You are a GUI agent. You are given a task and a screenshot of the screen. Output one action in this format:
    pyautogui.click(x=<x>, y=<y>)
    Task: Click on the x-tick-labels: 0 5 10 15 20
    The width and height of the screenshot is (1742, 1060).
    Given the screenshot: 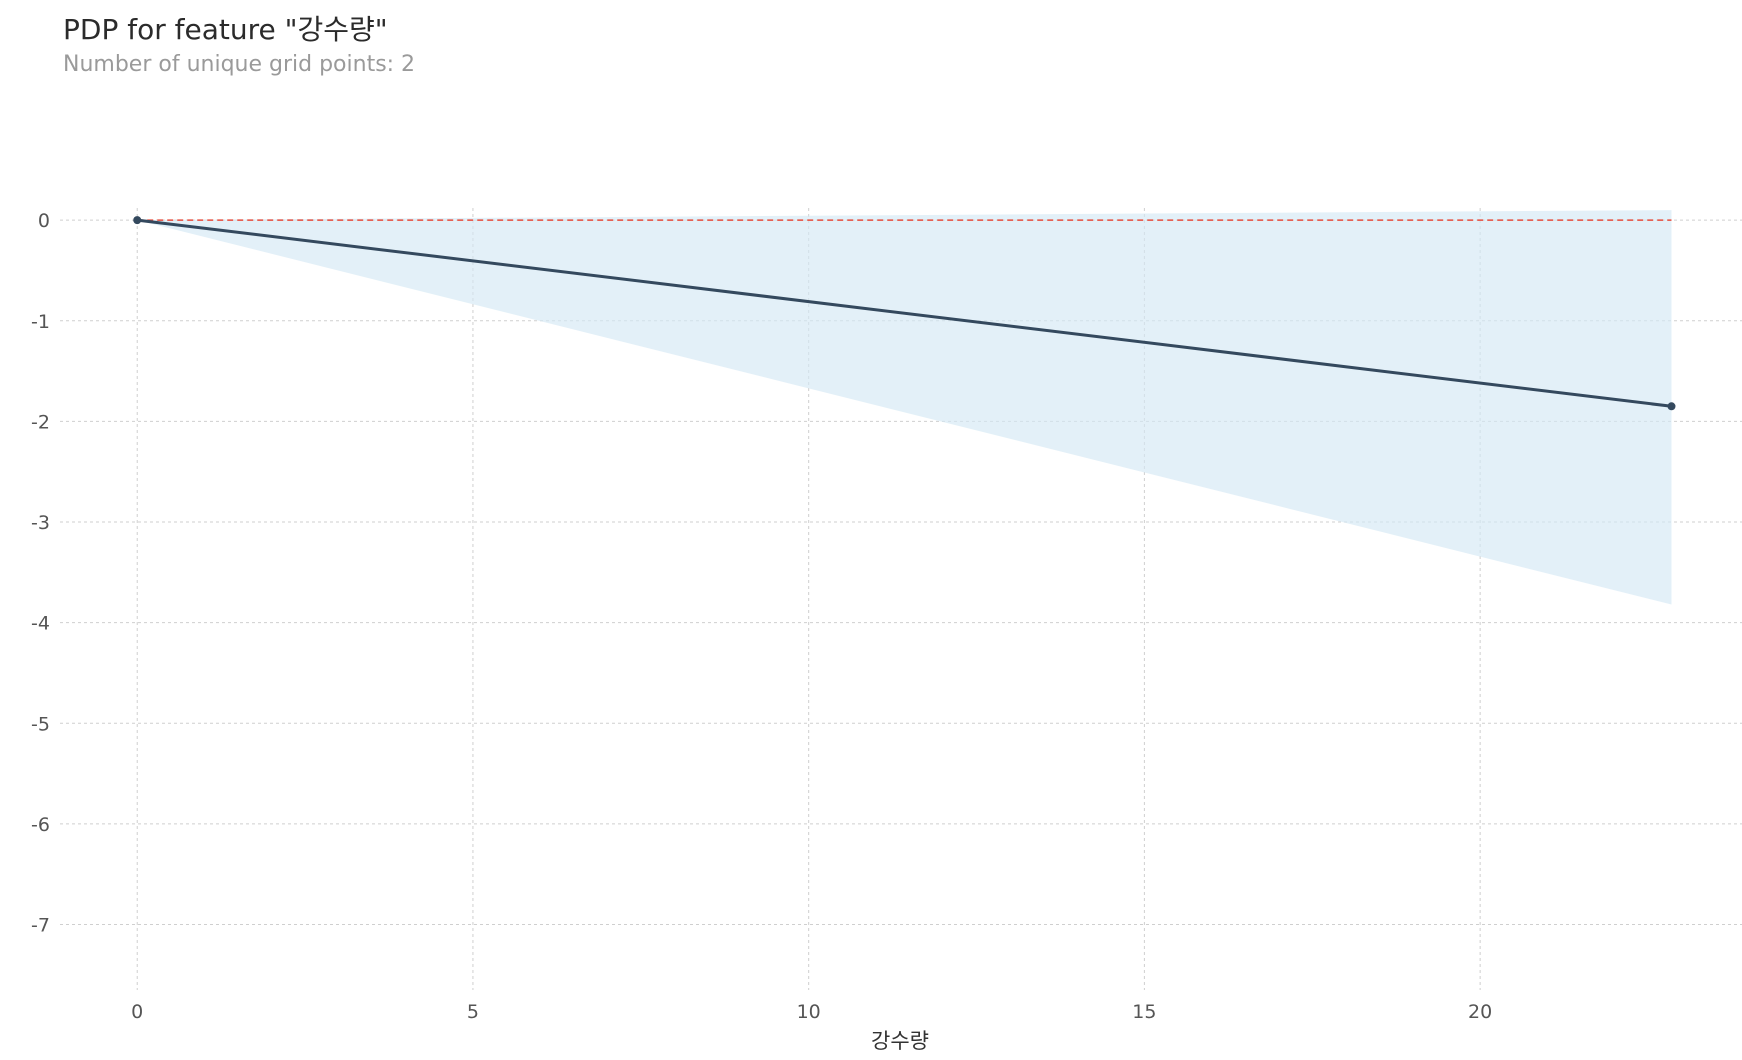 What is the action you would take?
    pyautogui.click(x=811, y=1012)
    